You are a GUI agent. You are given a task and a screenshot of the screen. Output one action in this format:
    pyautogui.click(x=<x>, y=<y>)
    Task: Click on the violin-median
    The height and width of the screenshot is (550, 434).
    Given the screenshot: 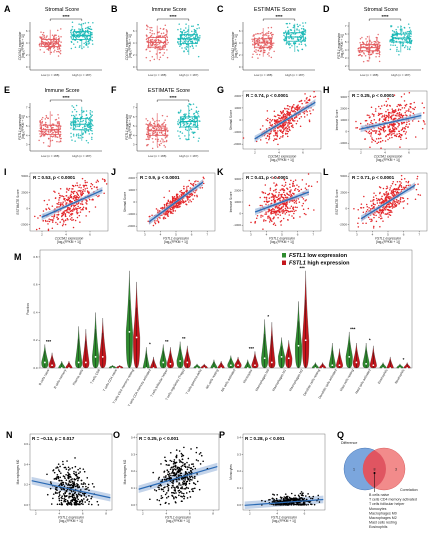 What is the action you would take?
    pyautogui.click(x=356, y=362)
    